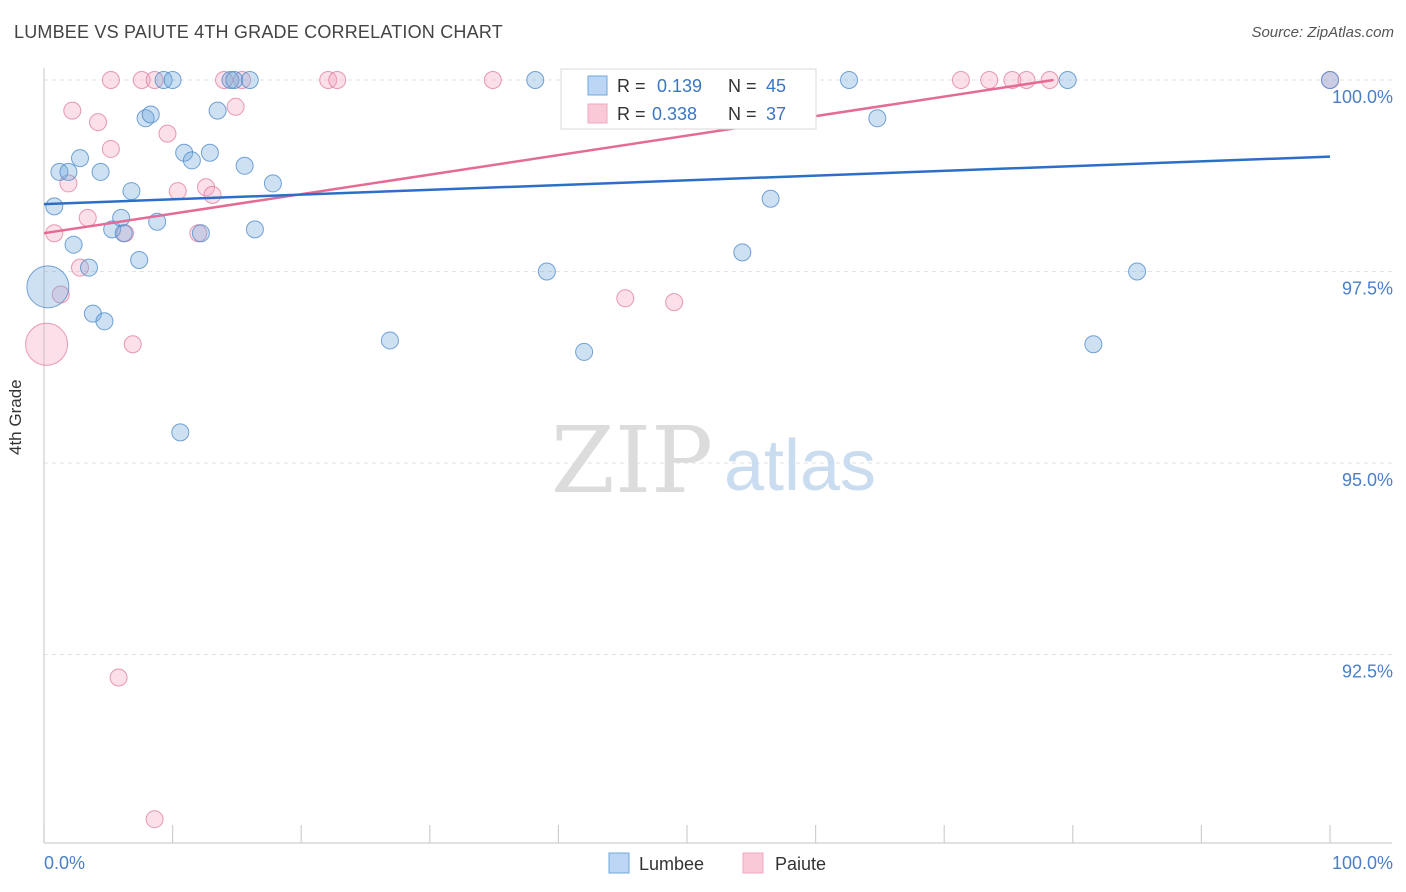 The image size is (1406, 892). What do you see at coordinates (597, 85) in the screenshot?
I see `lumbee-swatch` at bounding box center [597, 85].